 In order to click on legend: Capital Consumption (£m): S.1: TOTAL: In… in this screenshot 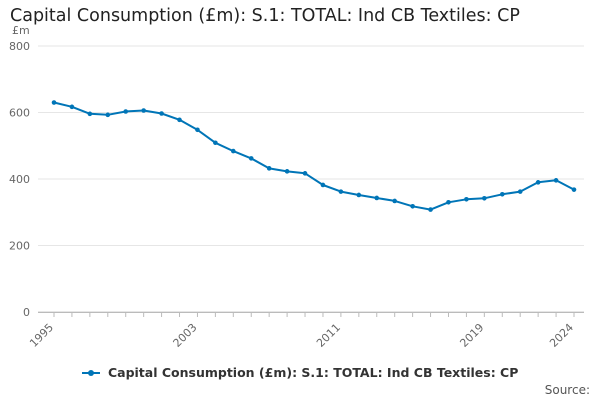, I will do `click(300, 372)`.